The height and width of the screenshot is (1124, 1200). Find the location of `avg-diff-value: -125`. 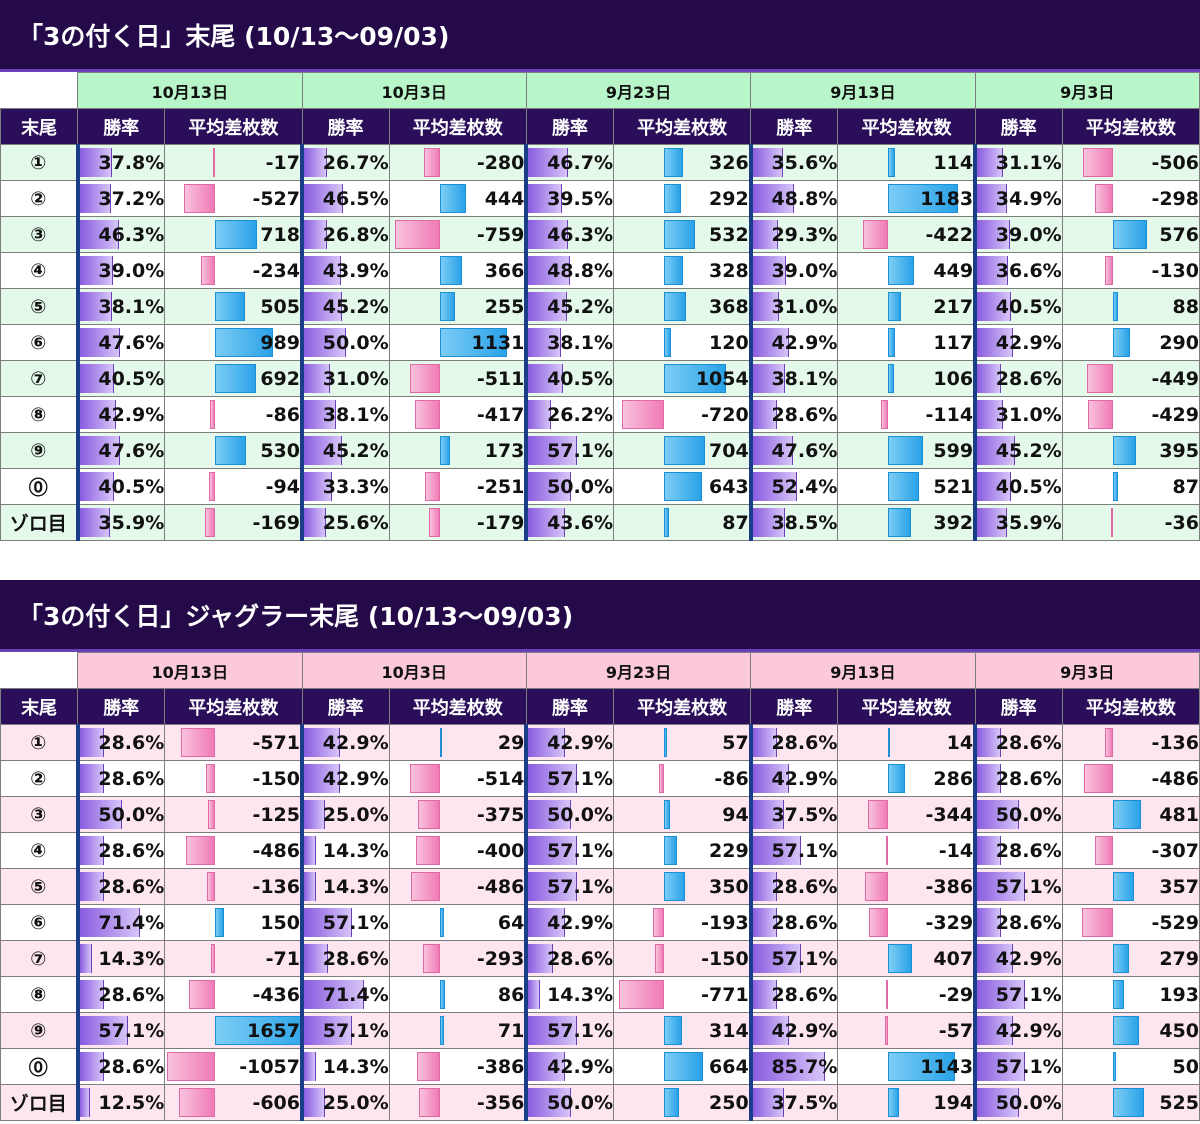

avg-diff-value: -125 is located at coordinates (276, 814).